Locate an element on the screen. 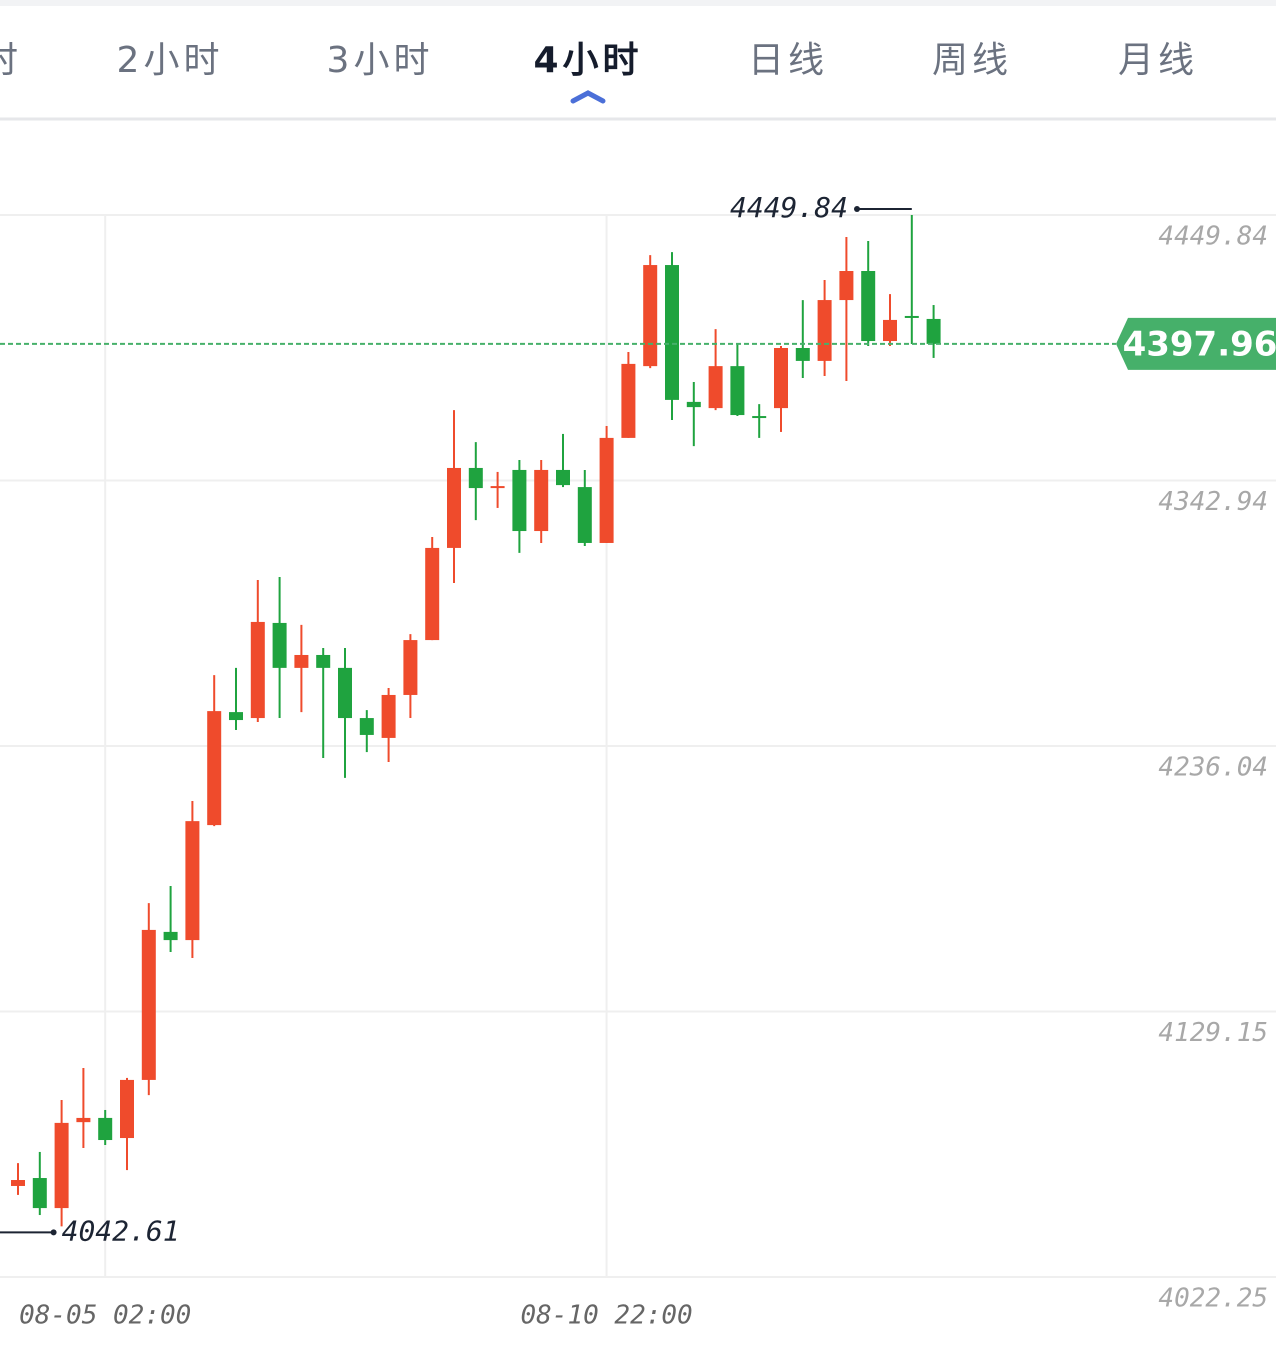 This screenshot has width=1276, height=1347. tab: 时 is located at coordinates (11, 60).